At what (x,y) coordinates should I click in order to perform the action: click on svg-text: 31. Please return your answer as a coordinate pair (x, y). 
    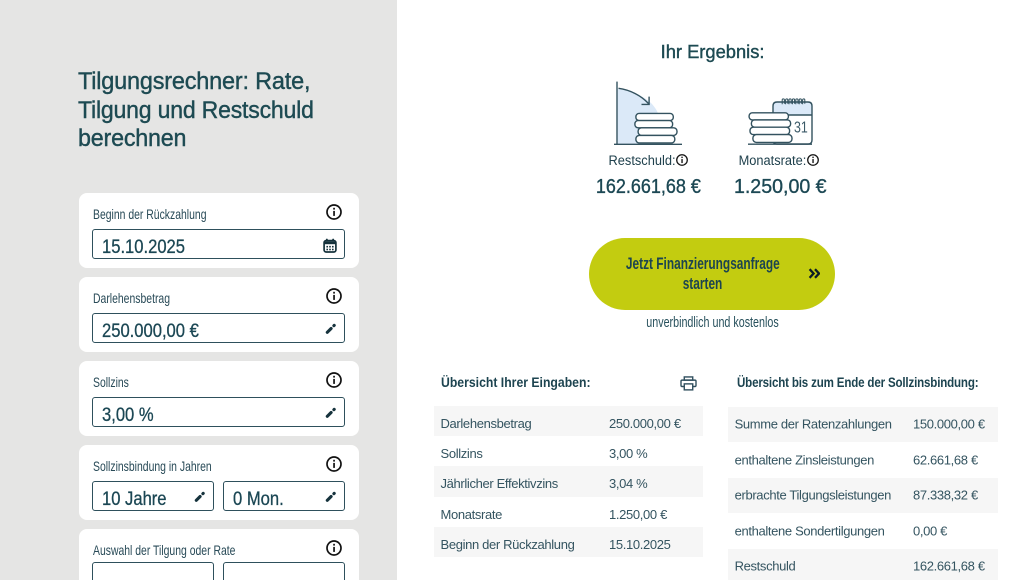
    Looking at the image, I should click on (801, 127).